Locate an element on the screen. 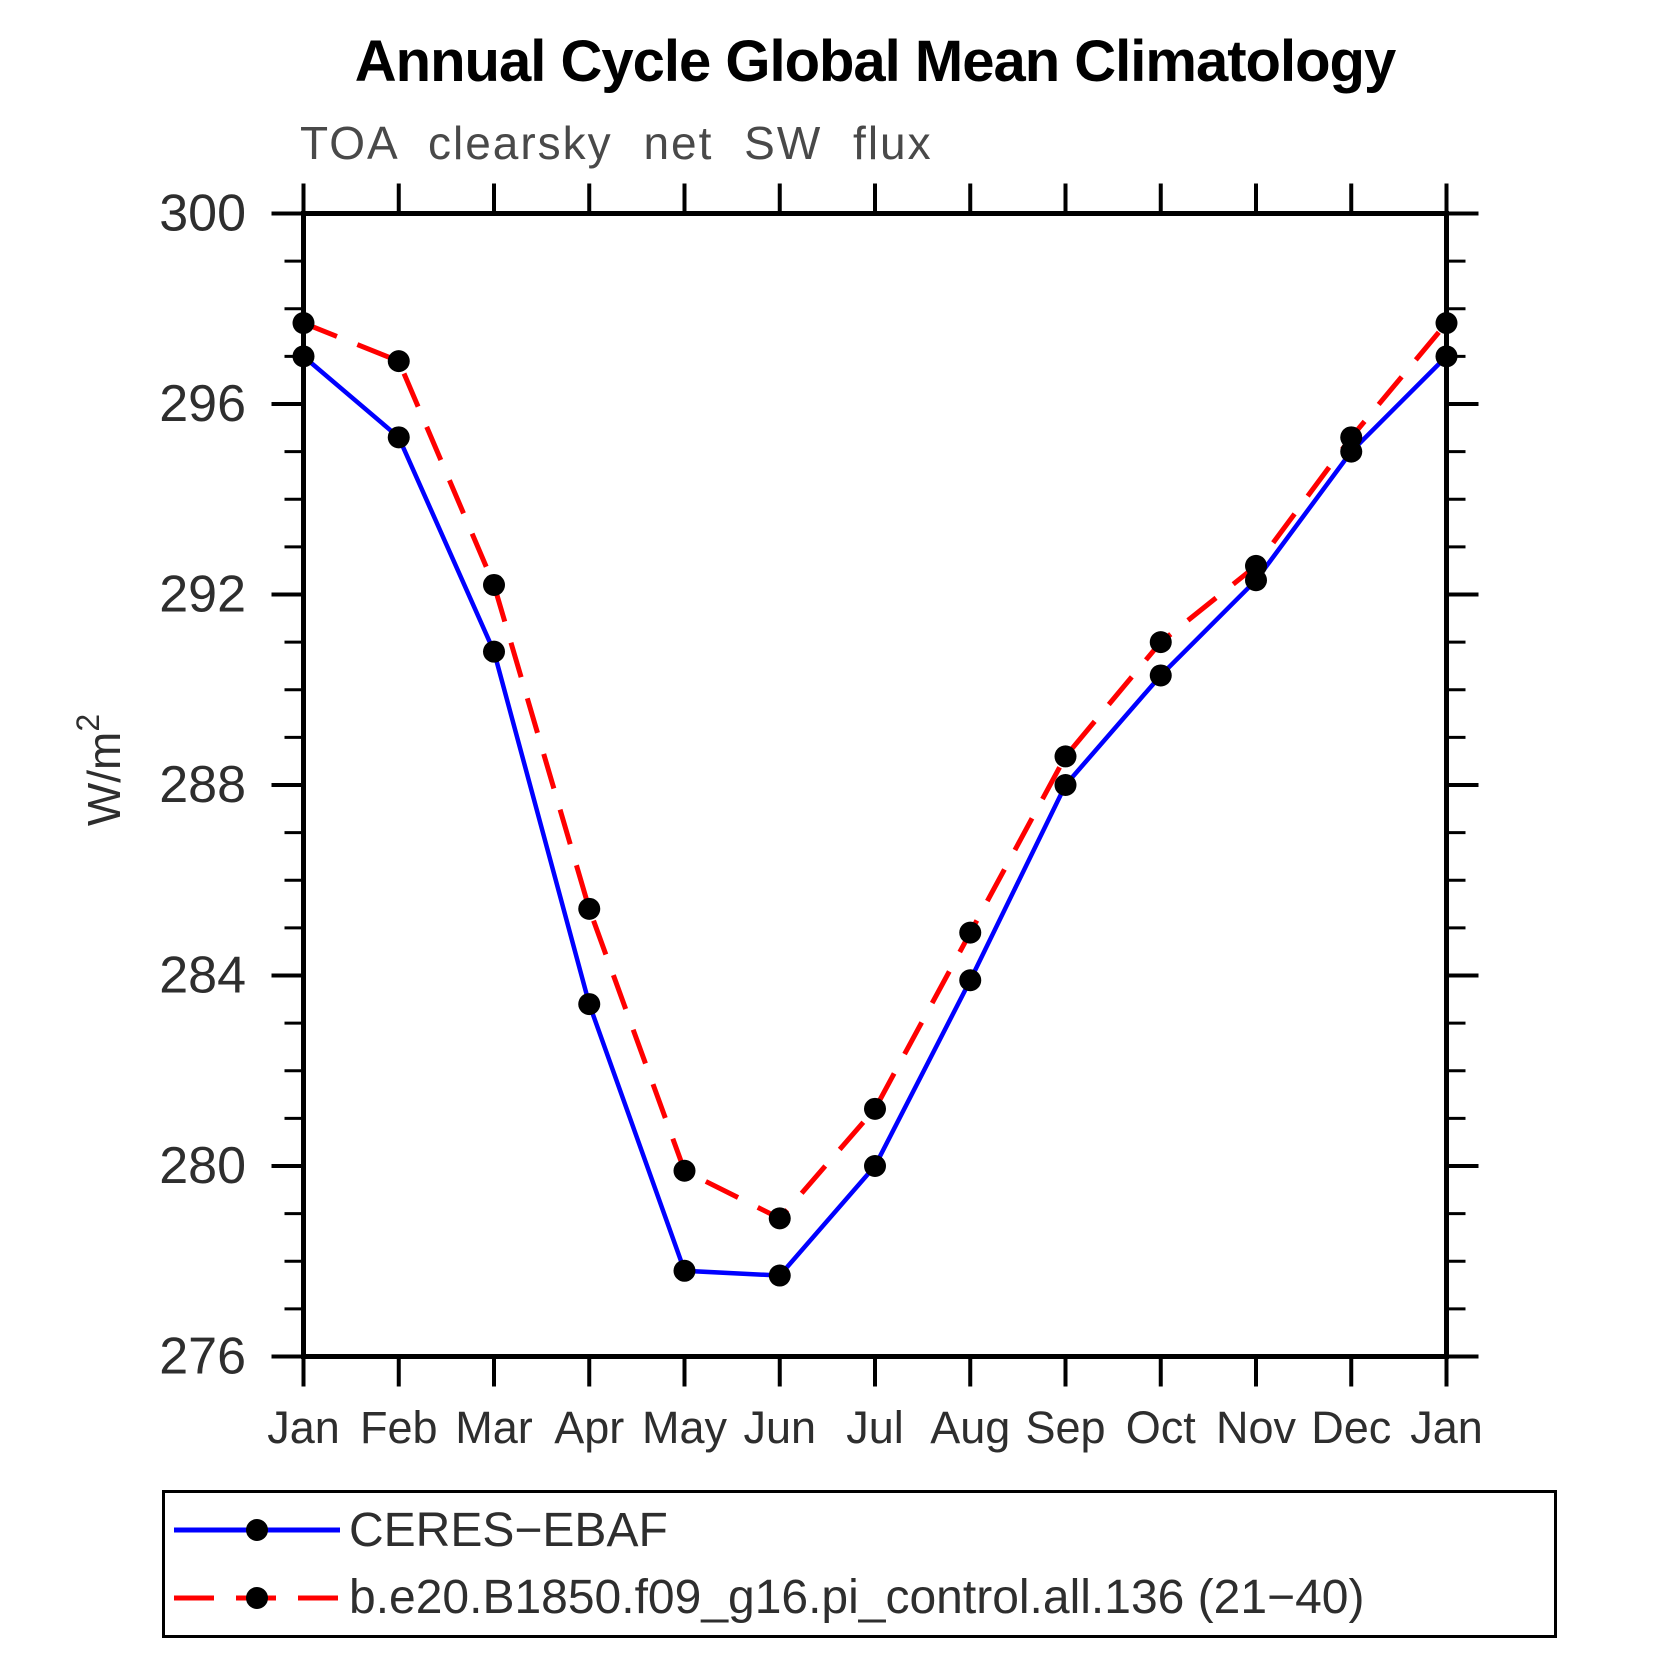 The width and height of the screenshot is (1680, 1680). x-axis-tick-labels: Jan Feb Mar Apr May Jun Jul Aug Sep Oct Nov Dec Jan is located at coordinates (875, 1427).